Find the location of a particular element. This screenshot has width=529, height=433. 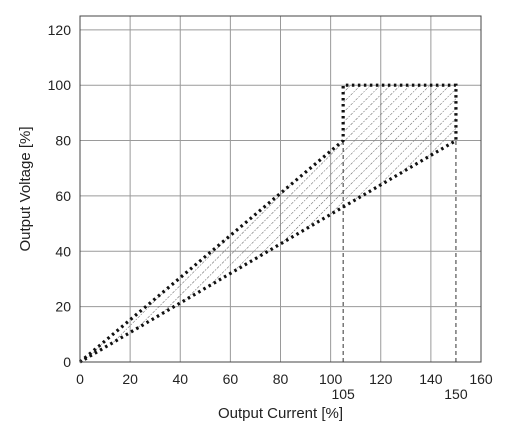

y-tick-labels: 0 20 40 60 80 100 120 is located at coordinates (60, 196).